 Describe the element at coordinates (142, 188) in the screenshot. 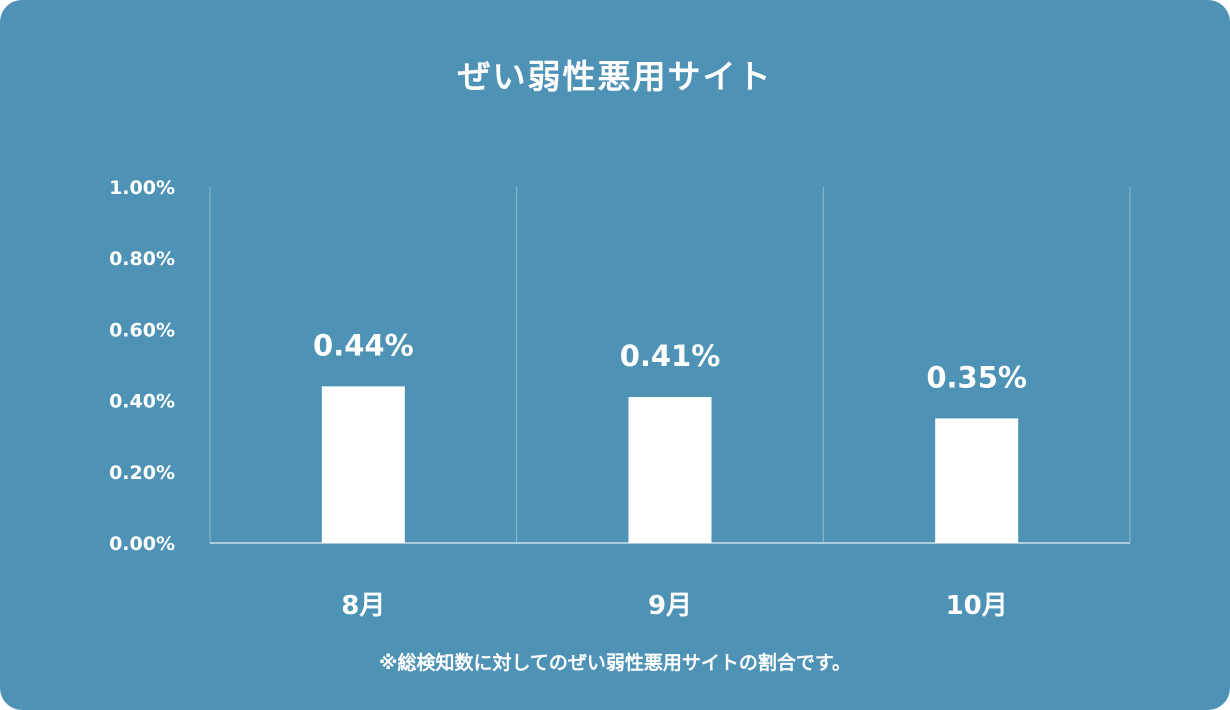

I see `y-tick-label: 1.00%` at that location.